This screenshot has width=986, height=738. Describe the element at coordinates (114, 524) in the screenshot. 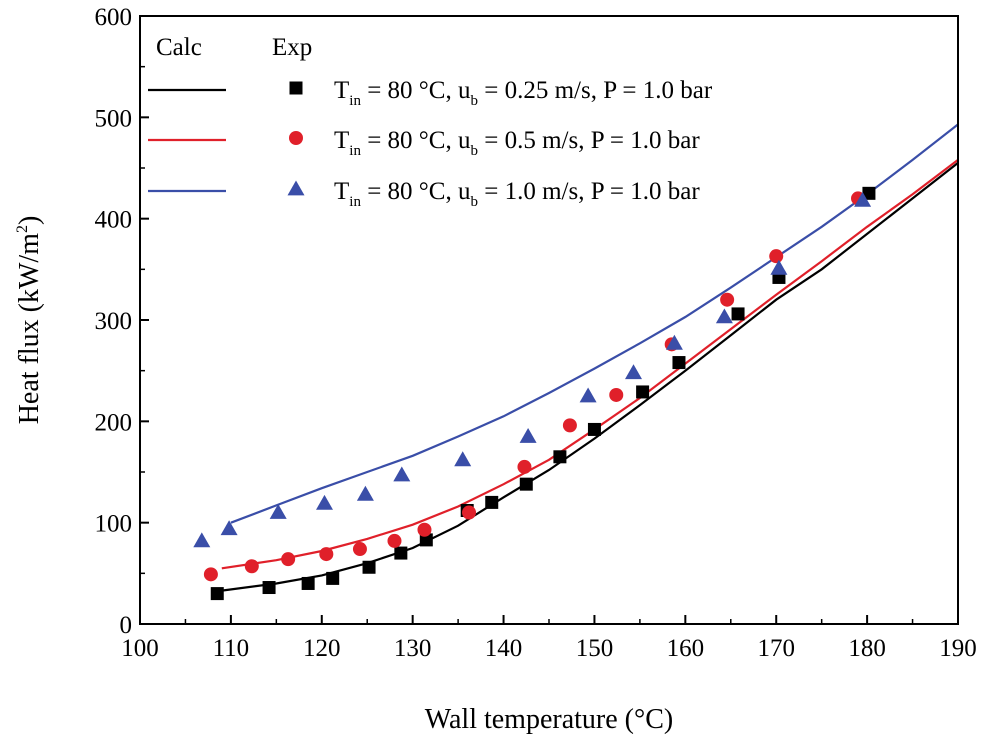

I see `y-tick-label: 100` at that location.